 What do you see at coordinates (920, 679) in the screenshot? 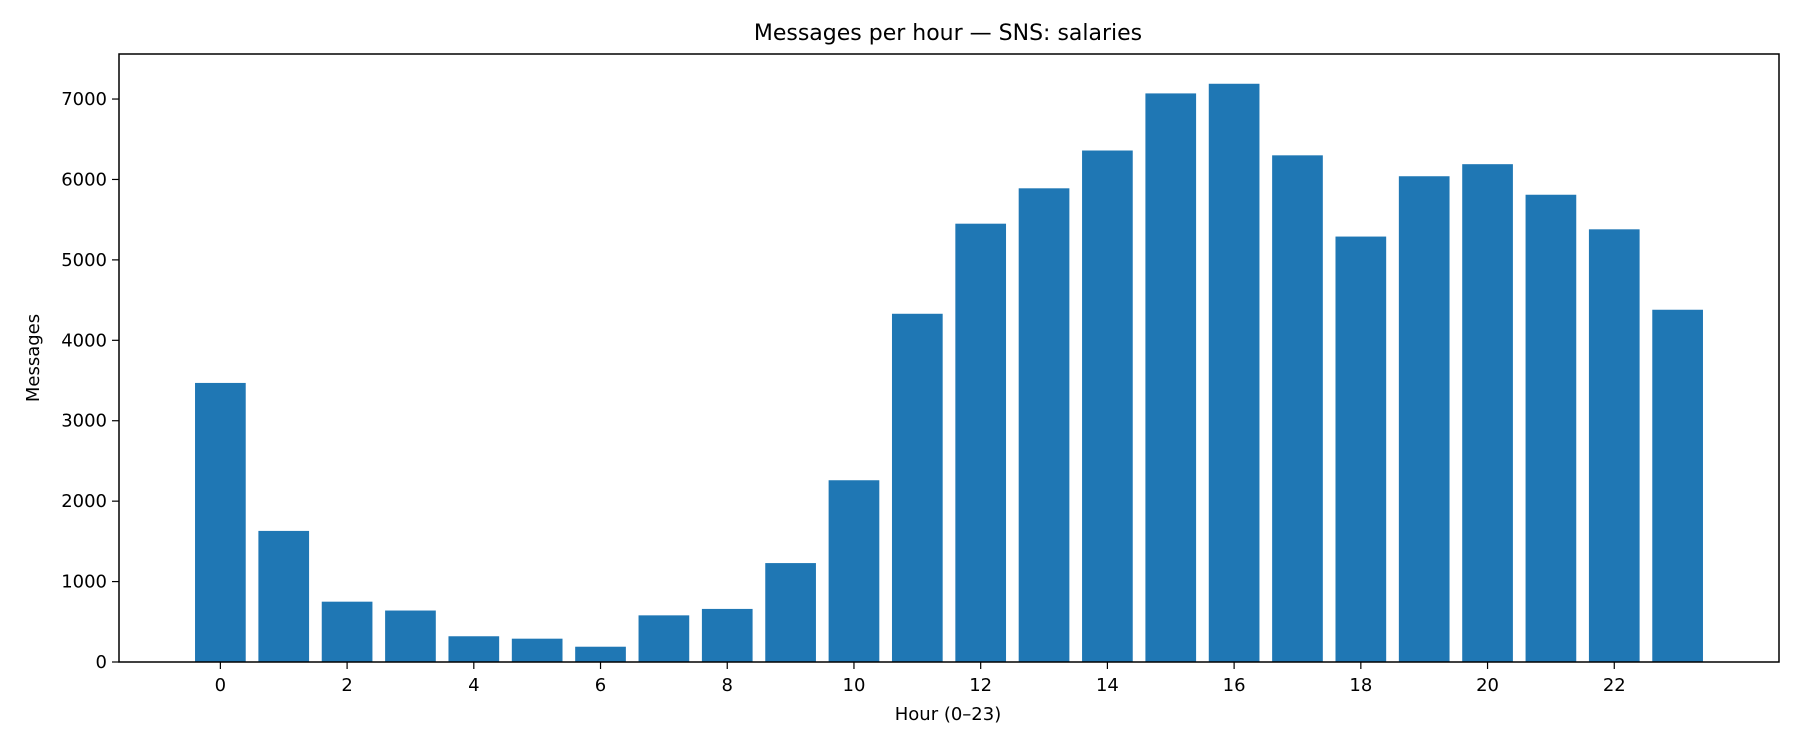
I see `x-axis-ticks: 0 2 4 6 8 10 12 14 16 18 20 22` at bounding box center [920, 679].